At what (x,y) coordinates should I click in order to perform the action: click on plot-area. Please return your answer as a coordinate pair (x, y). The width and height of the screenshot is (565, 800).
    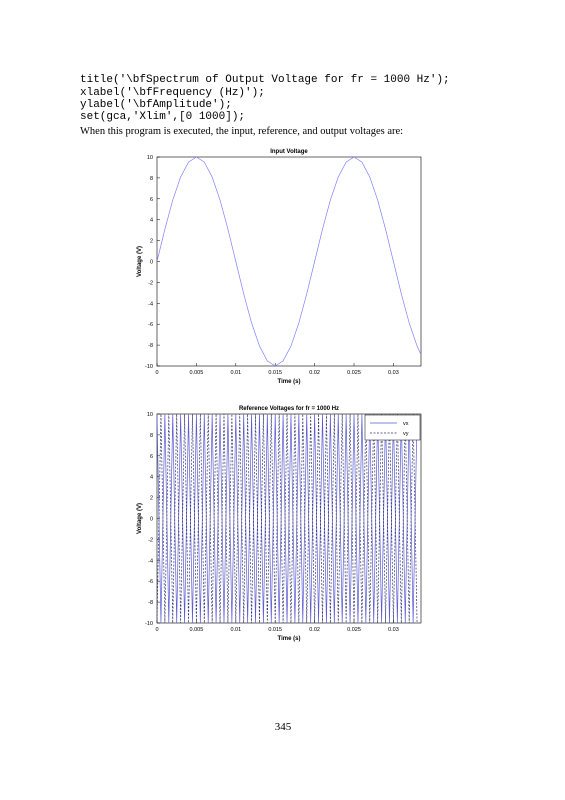
    Looking at the image, I should click on (289, 261).